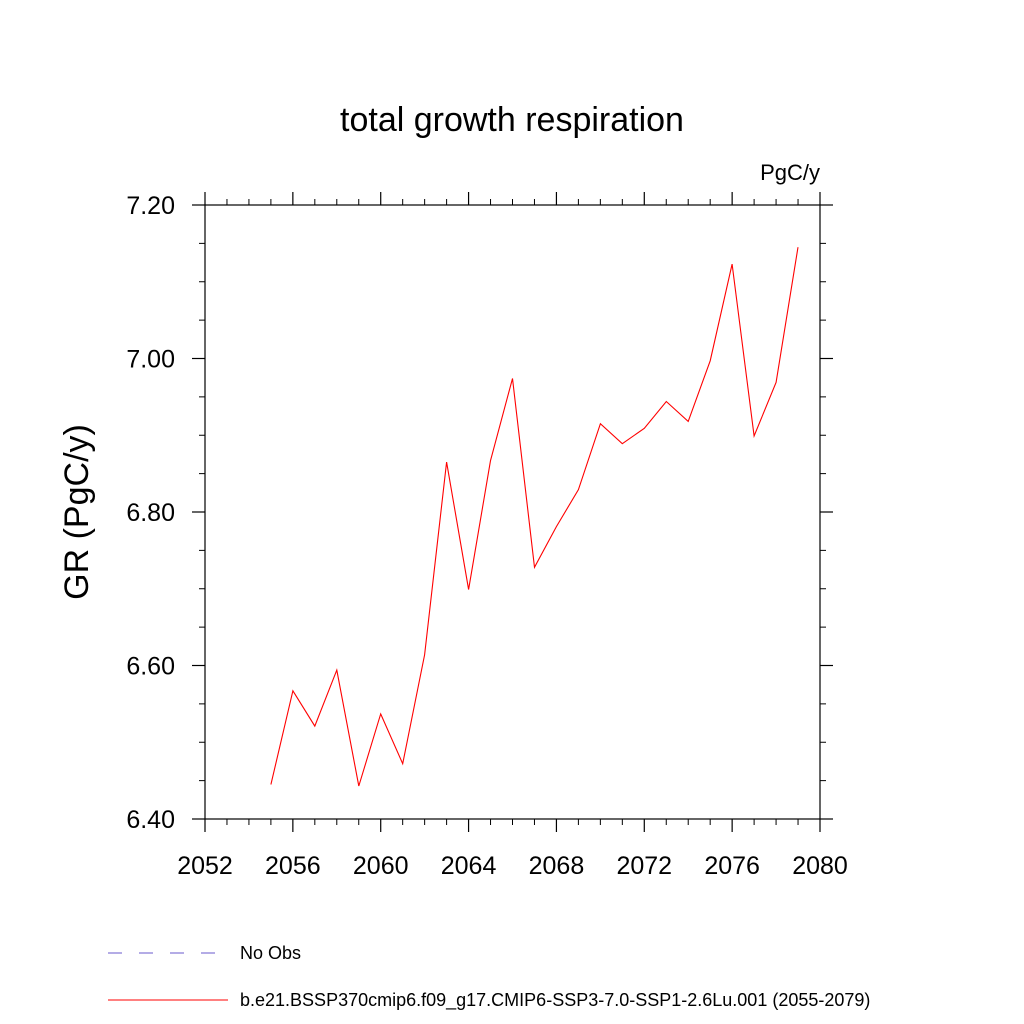 The image size is (1024, 1024). What do you see at coordinates (512, 866) in the screenshot?
I see `x-tick-labels: 2052 2056 2060 2064 2068 2072 2076 2080` at bounding box center [512, 866].